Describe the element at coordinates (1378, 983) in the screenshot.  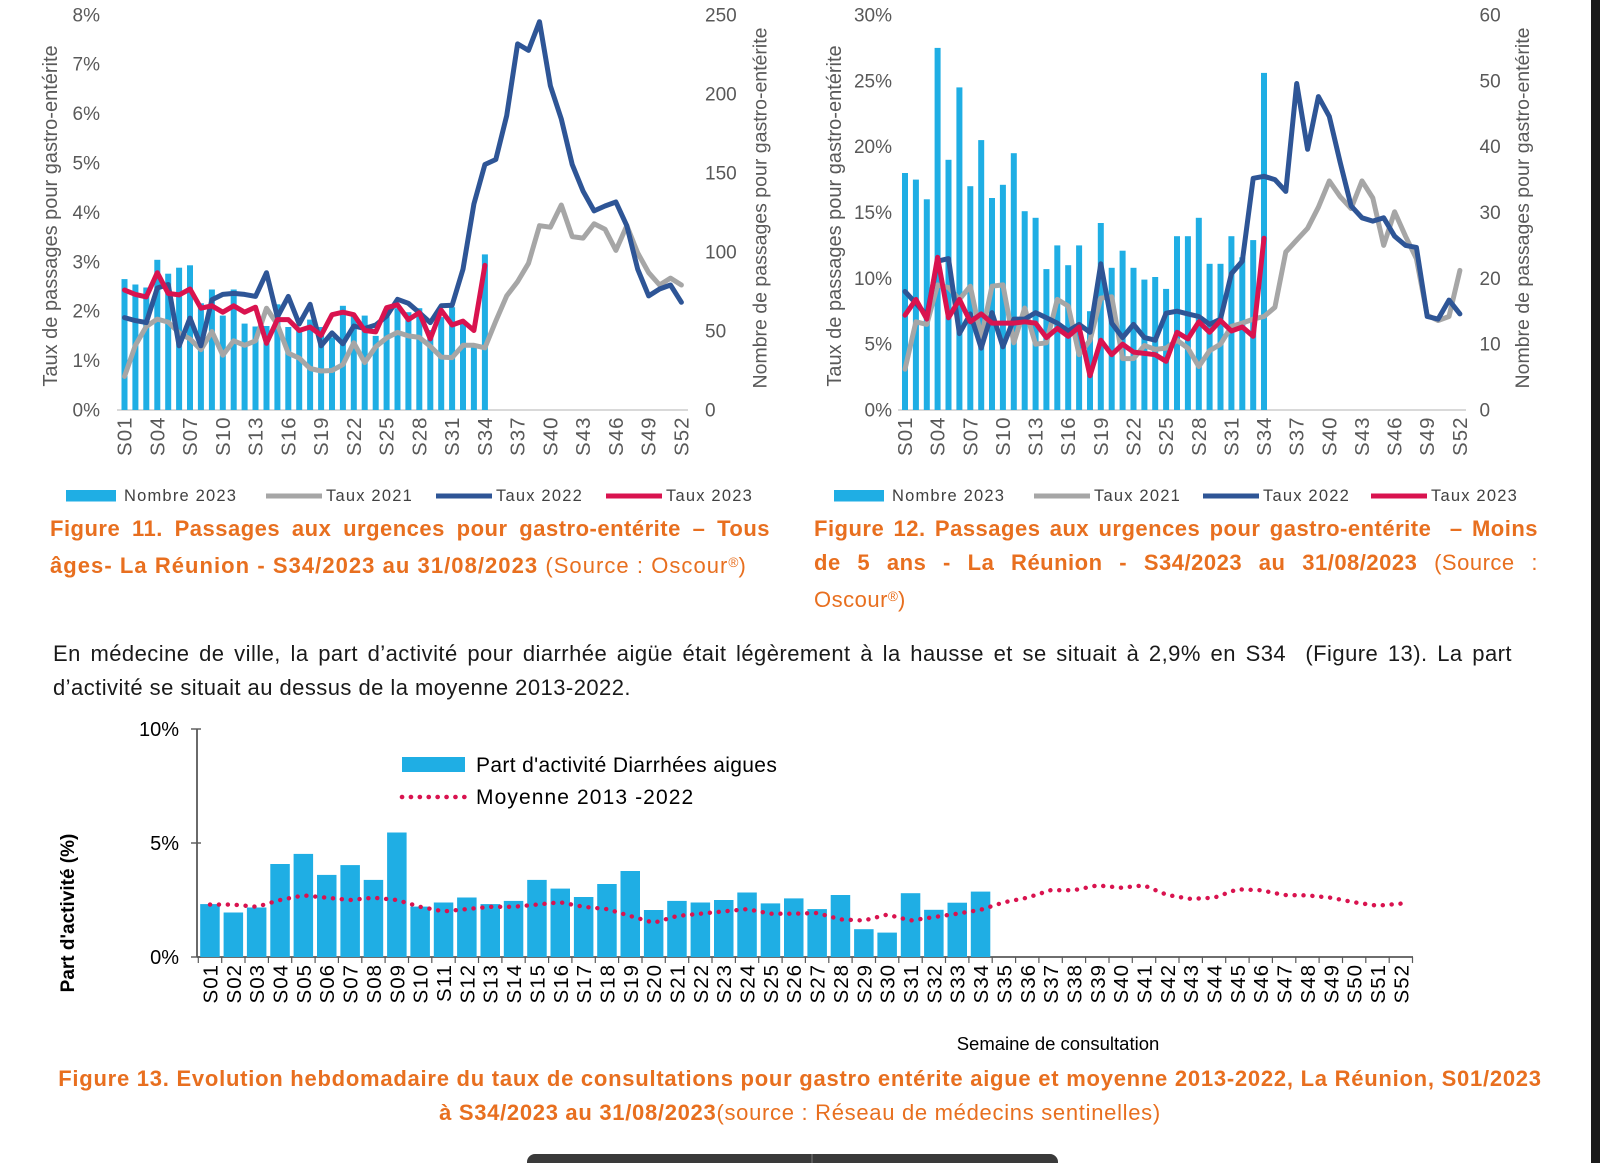
I see `svg-text: S51` at that location.